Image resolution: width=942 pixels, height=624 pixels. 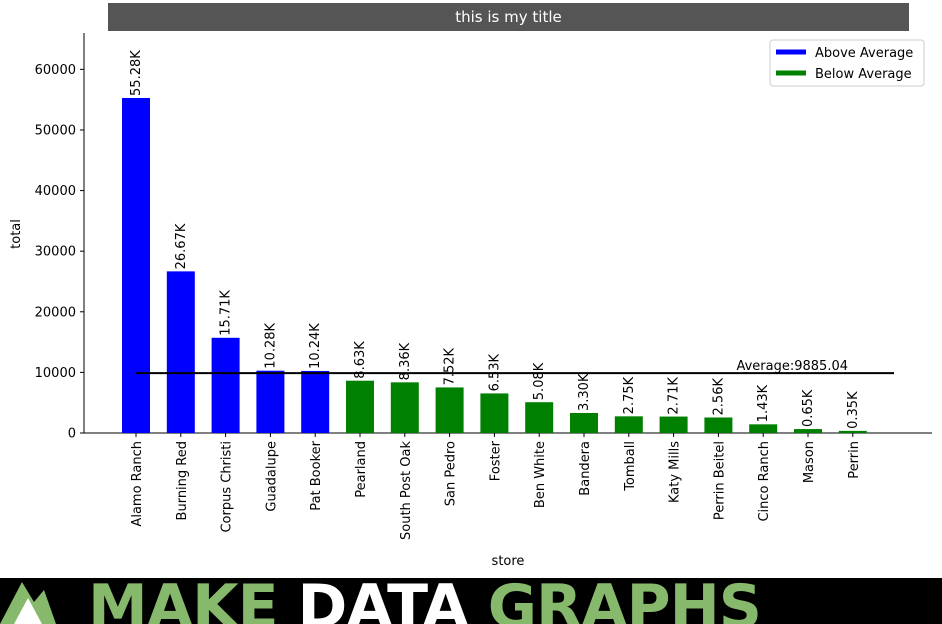 What do you see at coordinates (183, 601) in the screenshot?
I see `brand-word-make: MAKE` at bounding box center [183, 601].